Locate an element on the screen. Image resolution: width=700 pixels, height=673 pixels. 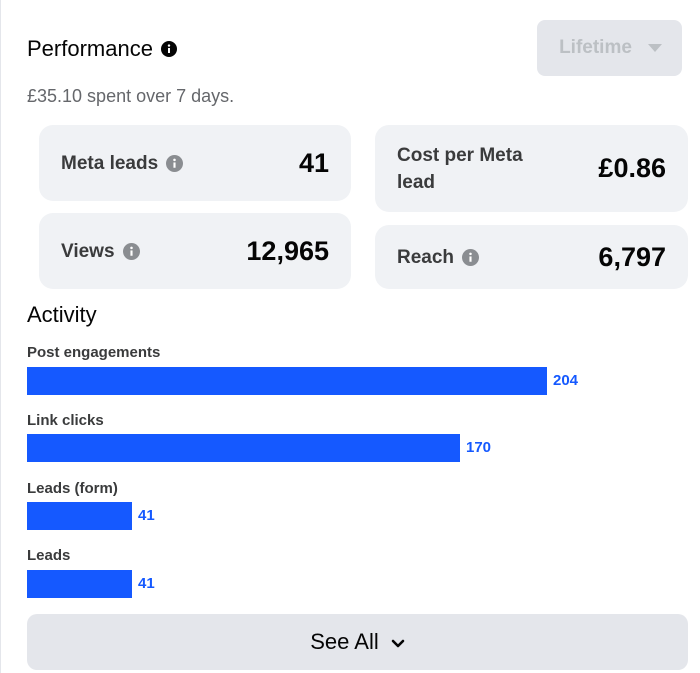
chevron-down-icon is located at coordinates (398, 642).